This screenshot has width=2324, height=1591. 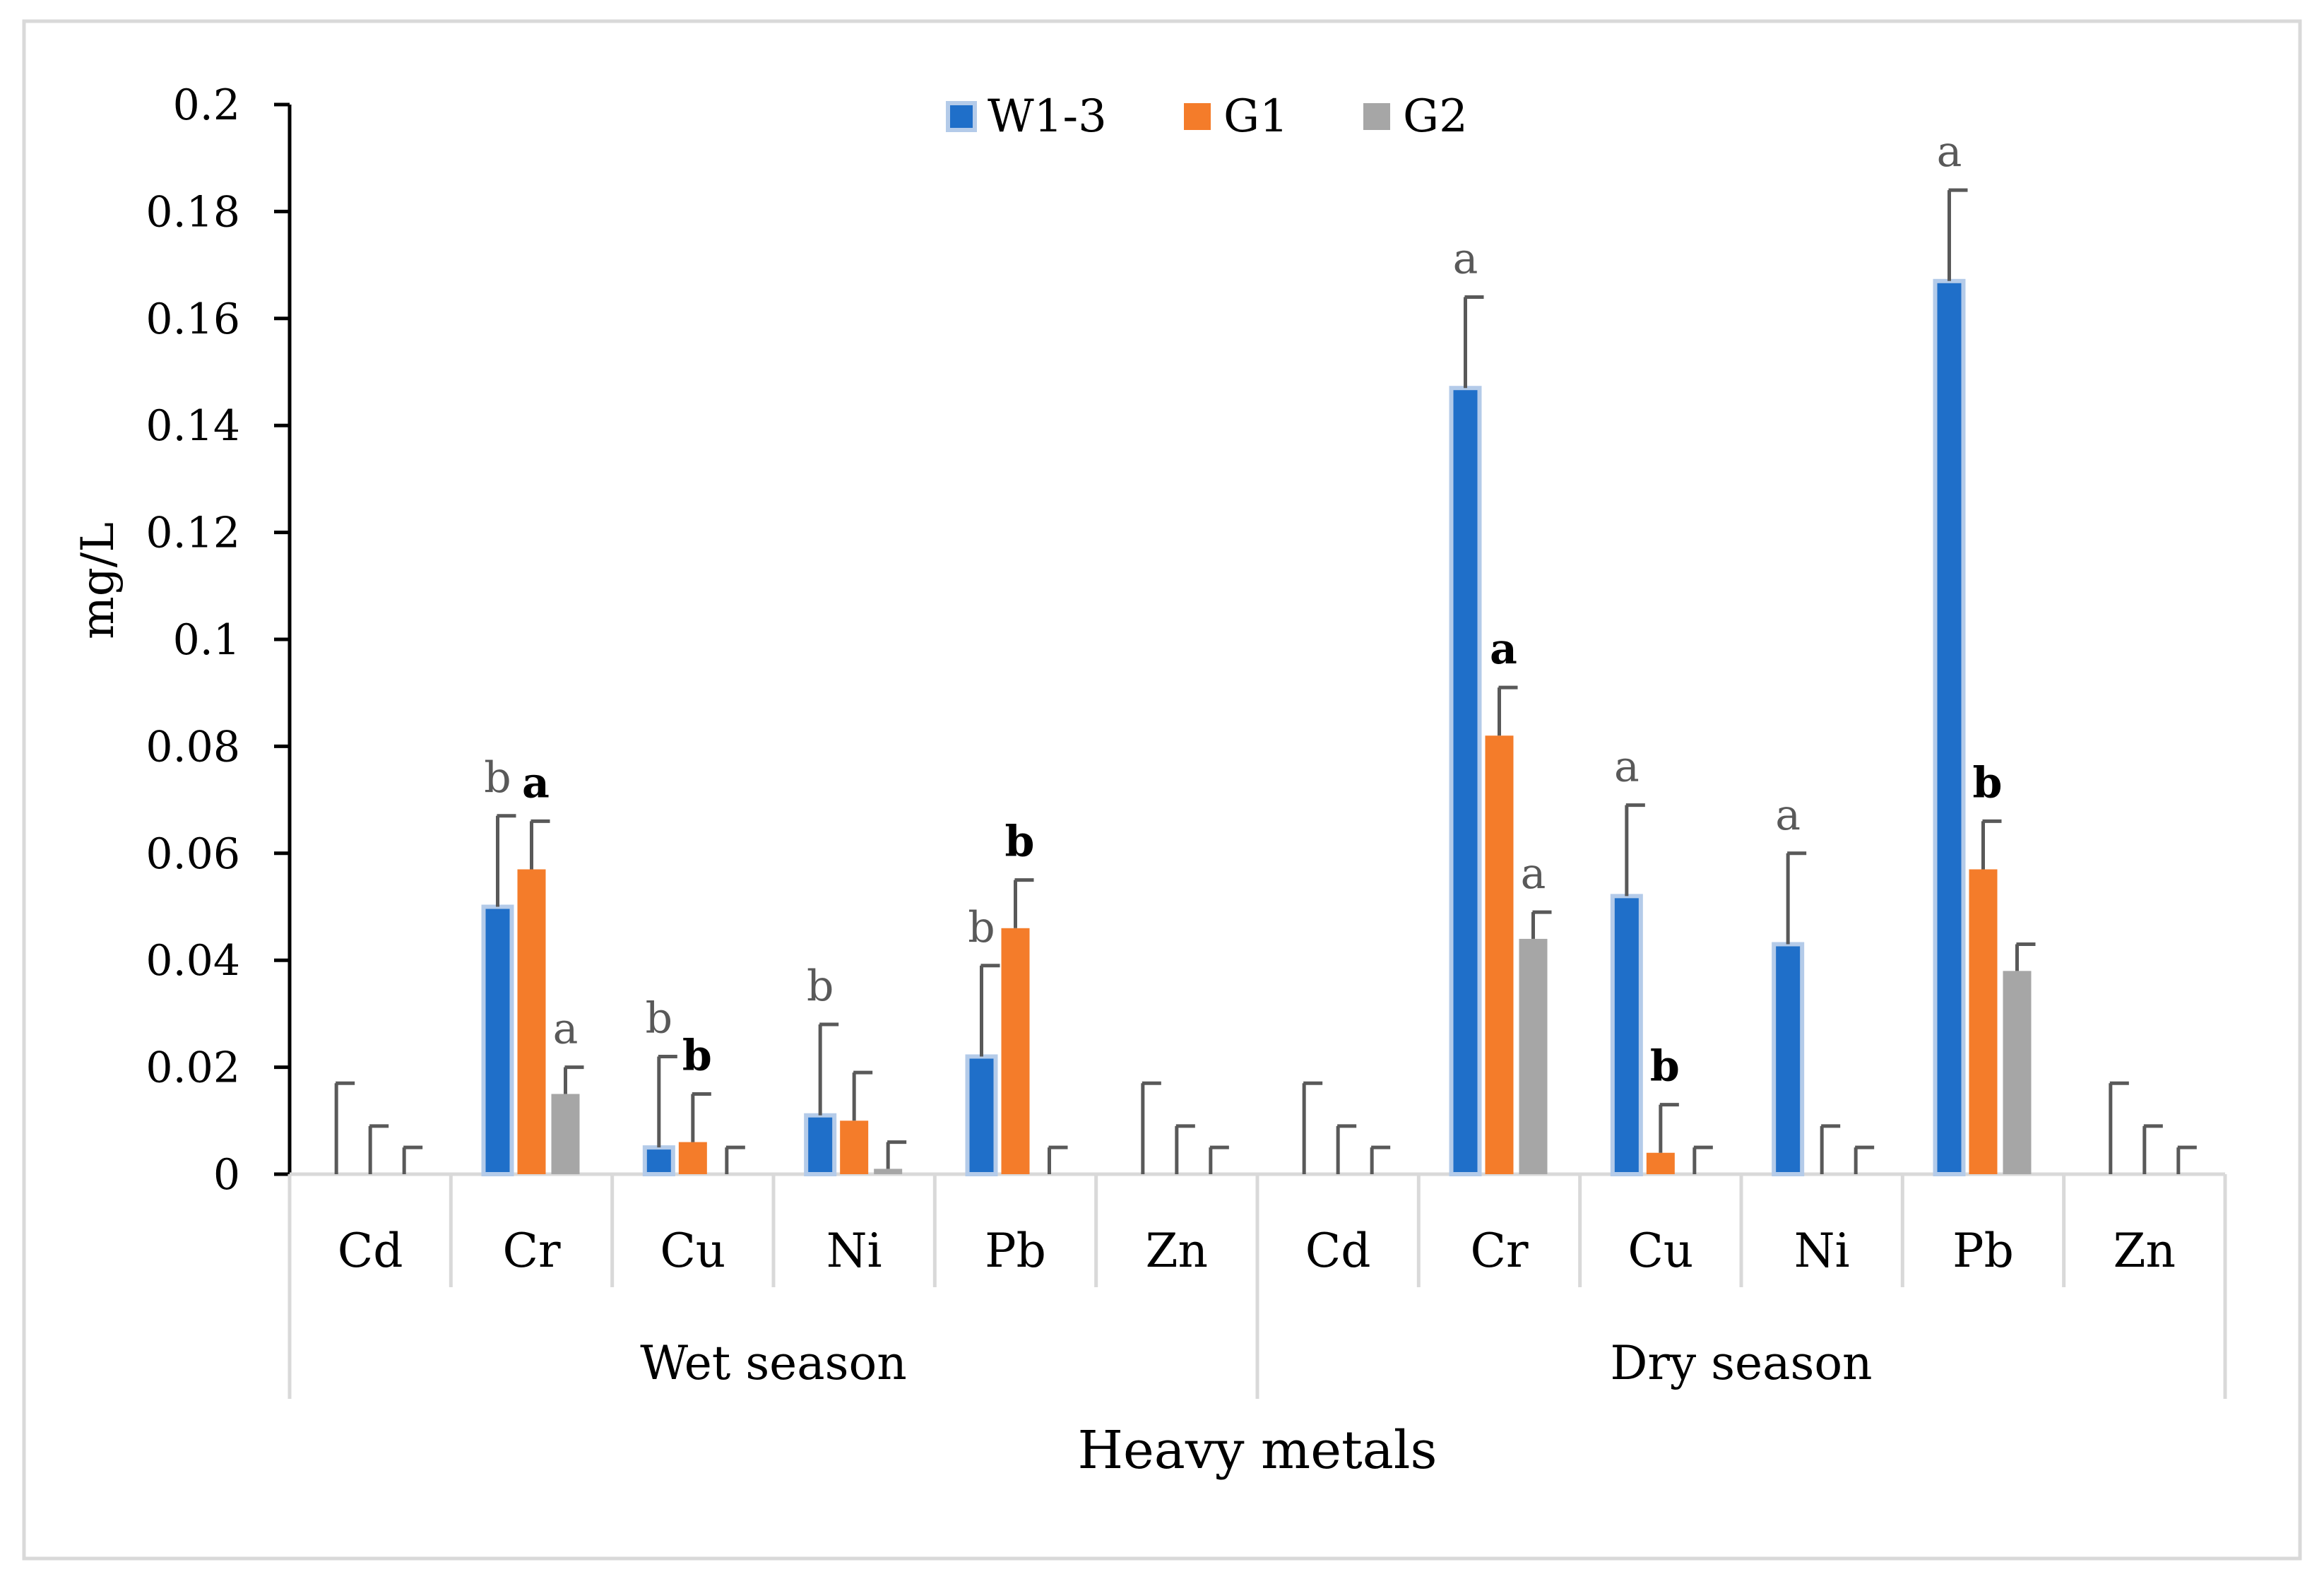 I want to click on y-tick-label: 0.04, so click(x=193, y=961).